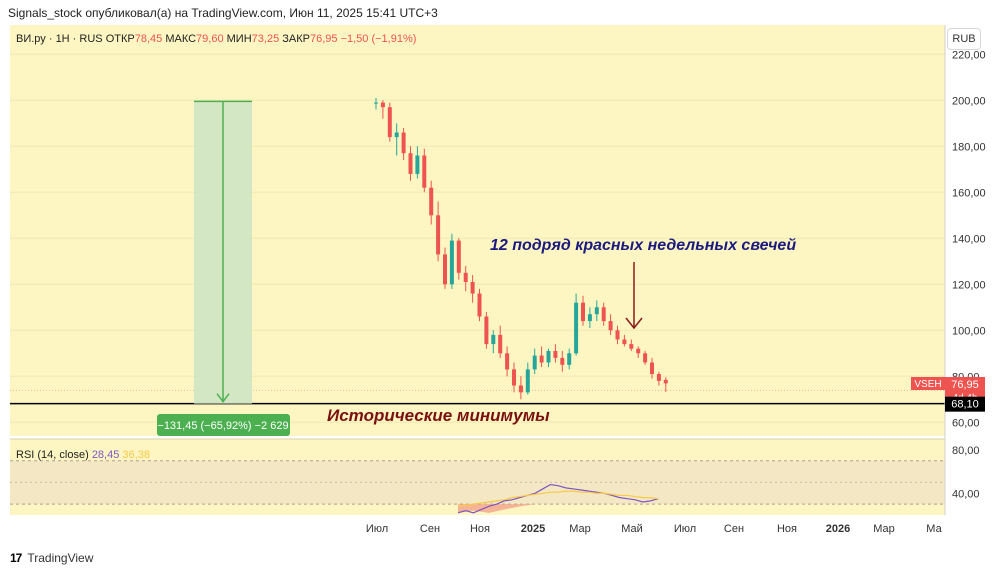 Image resolution: width=1000 pixels, height=573 pixels. Describe the element at coordinates (60, 558) in the screenshot. I see `tradingview-brand: TradingView` at that location.